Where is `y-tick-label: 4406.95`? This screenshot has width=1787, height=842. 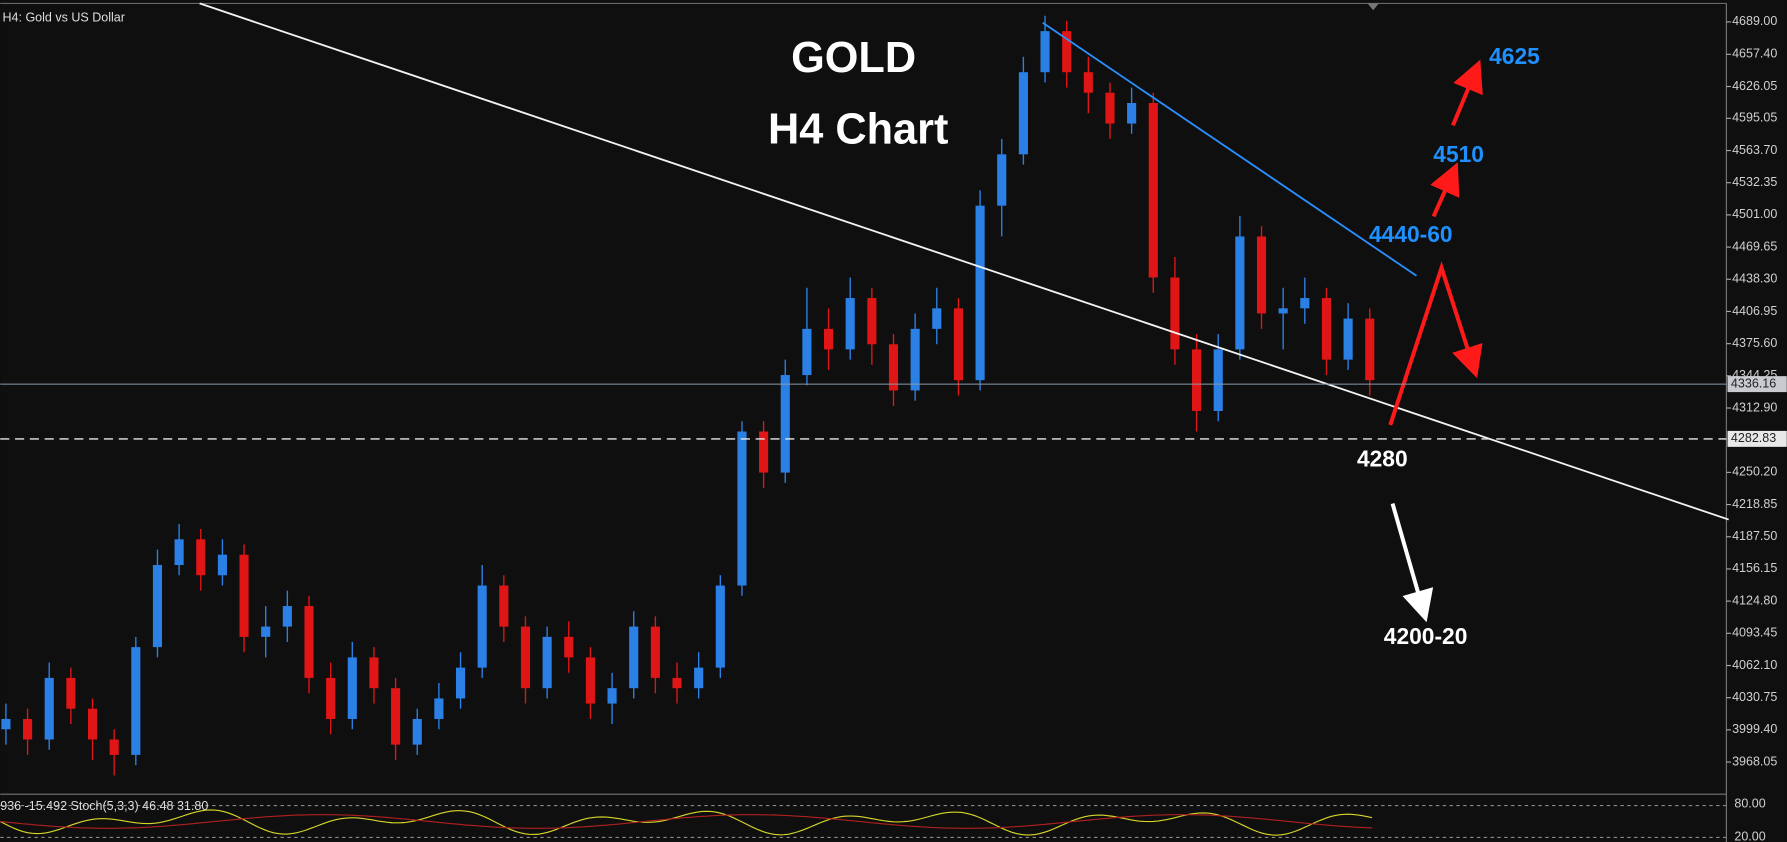 y-tick-label: 4406.95 is located at coordinates (1754, 311).